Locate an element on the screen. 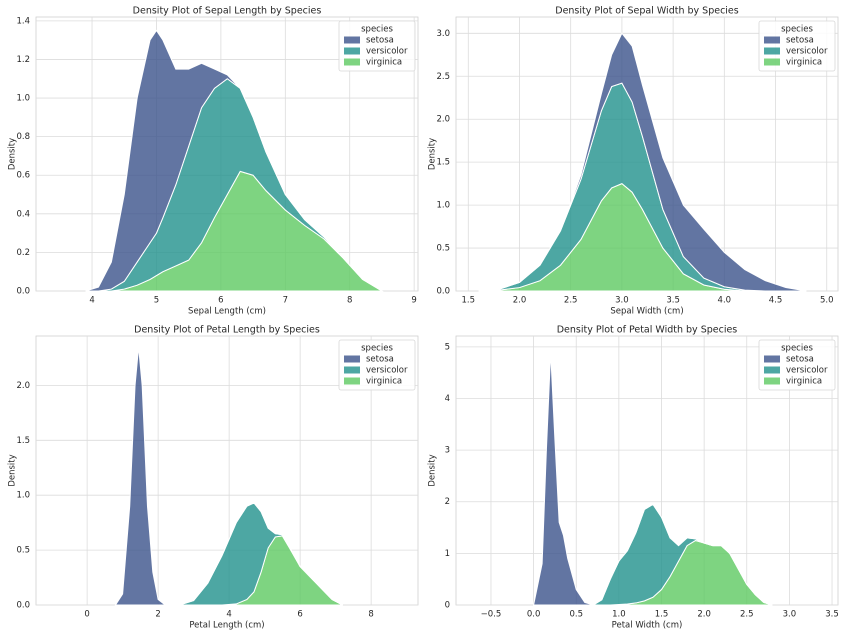  y-tick-label: 4 is located at coordinates (447, 399).